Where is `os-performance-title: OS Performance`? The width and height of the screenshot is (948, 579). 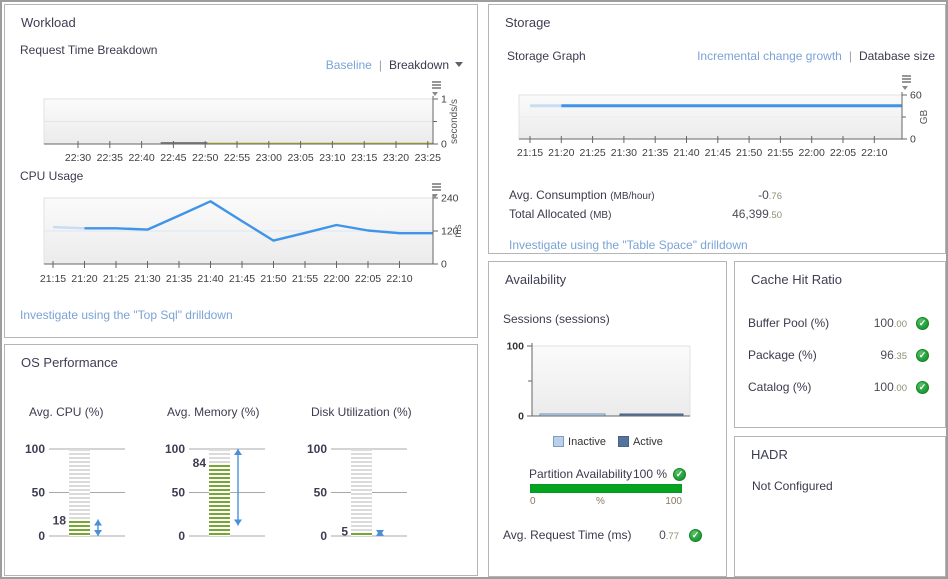
os-performance-title: OS Performance is located at coordinates (69, 362).